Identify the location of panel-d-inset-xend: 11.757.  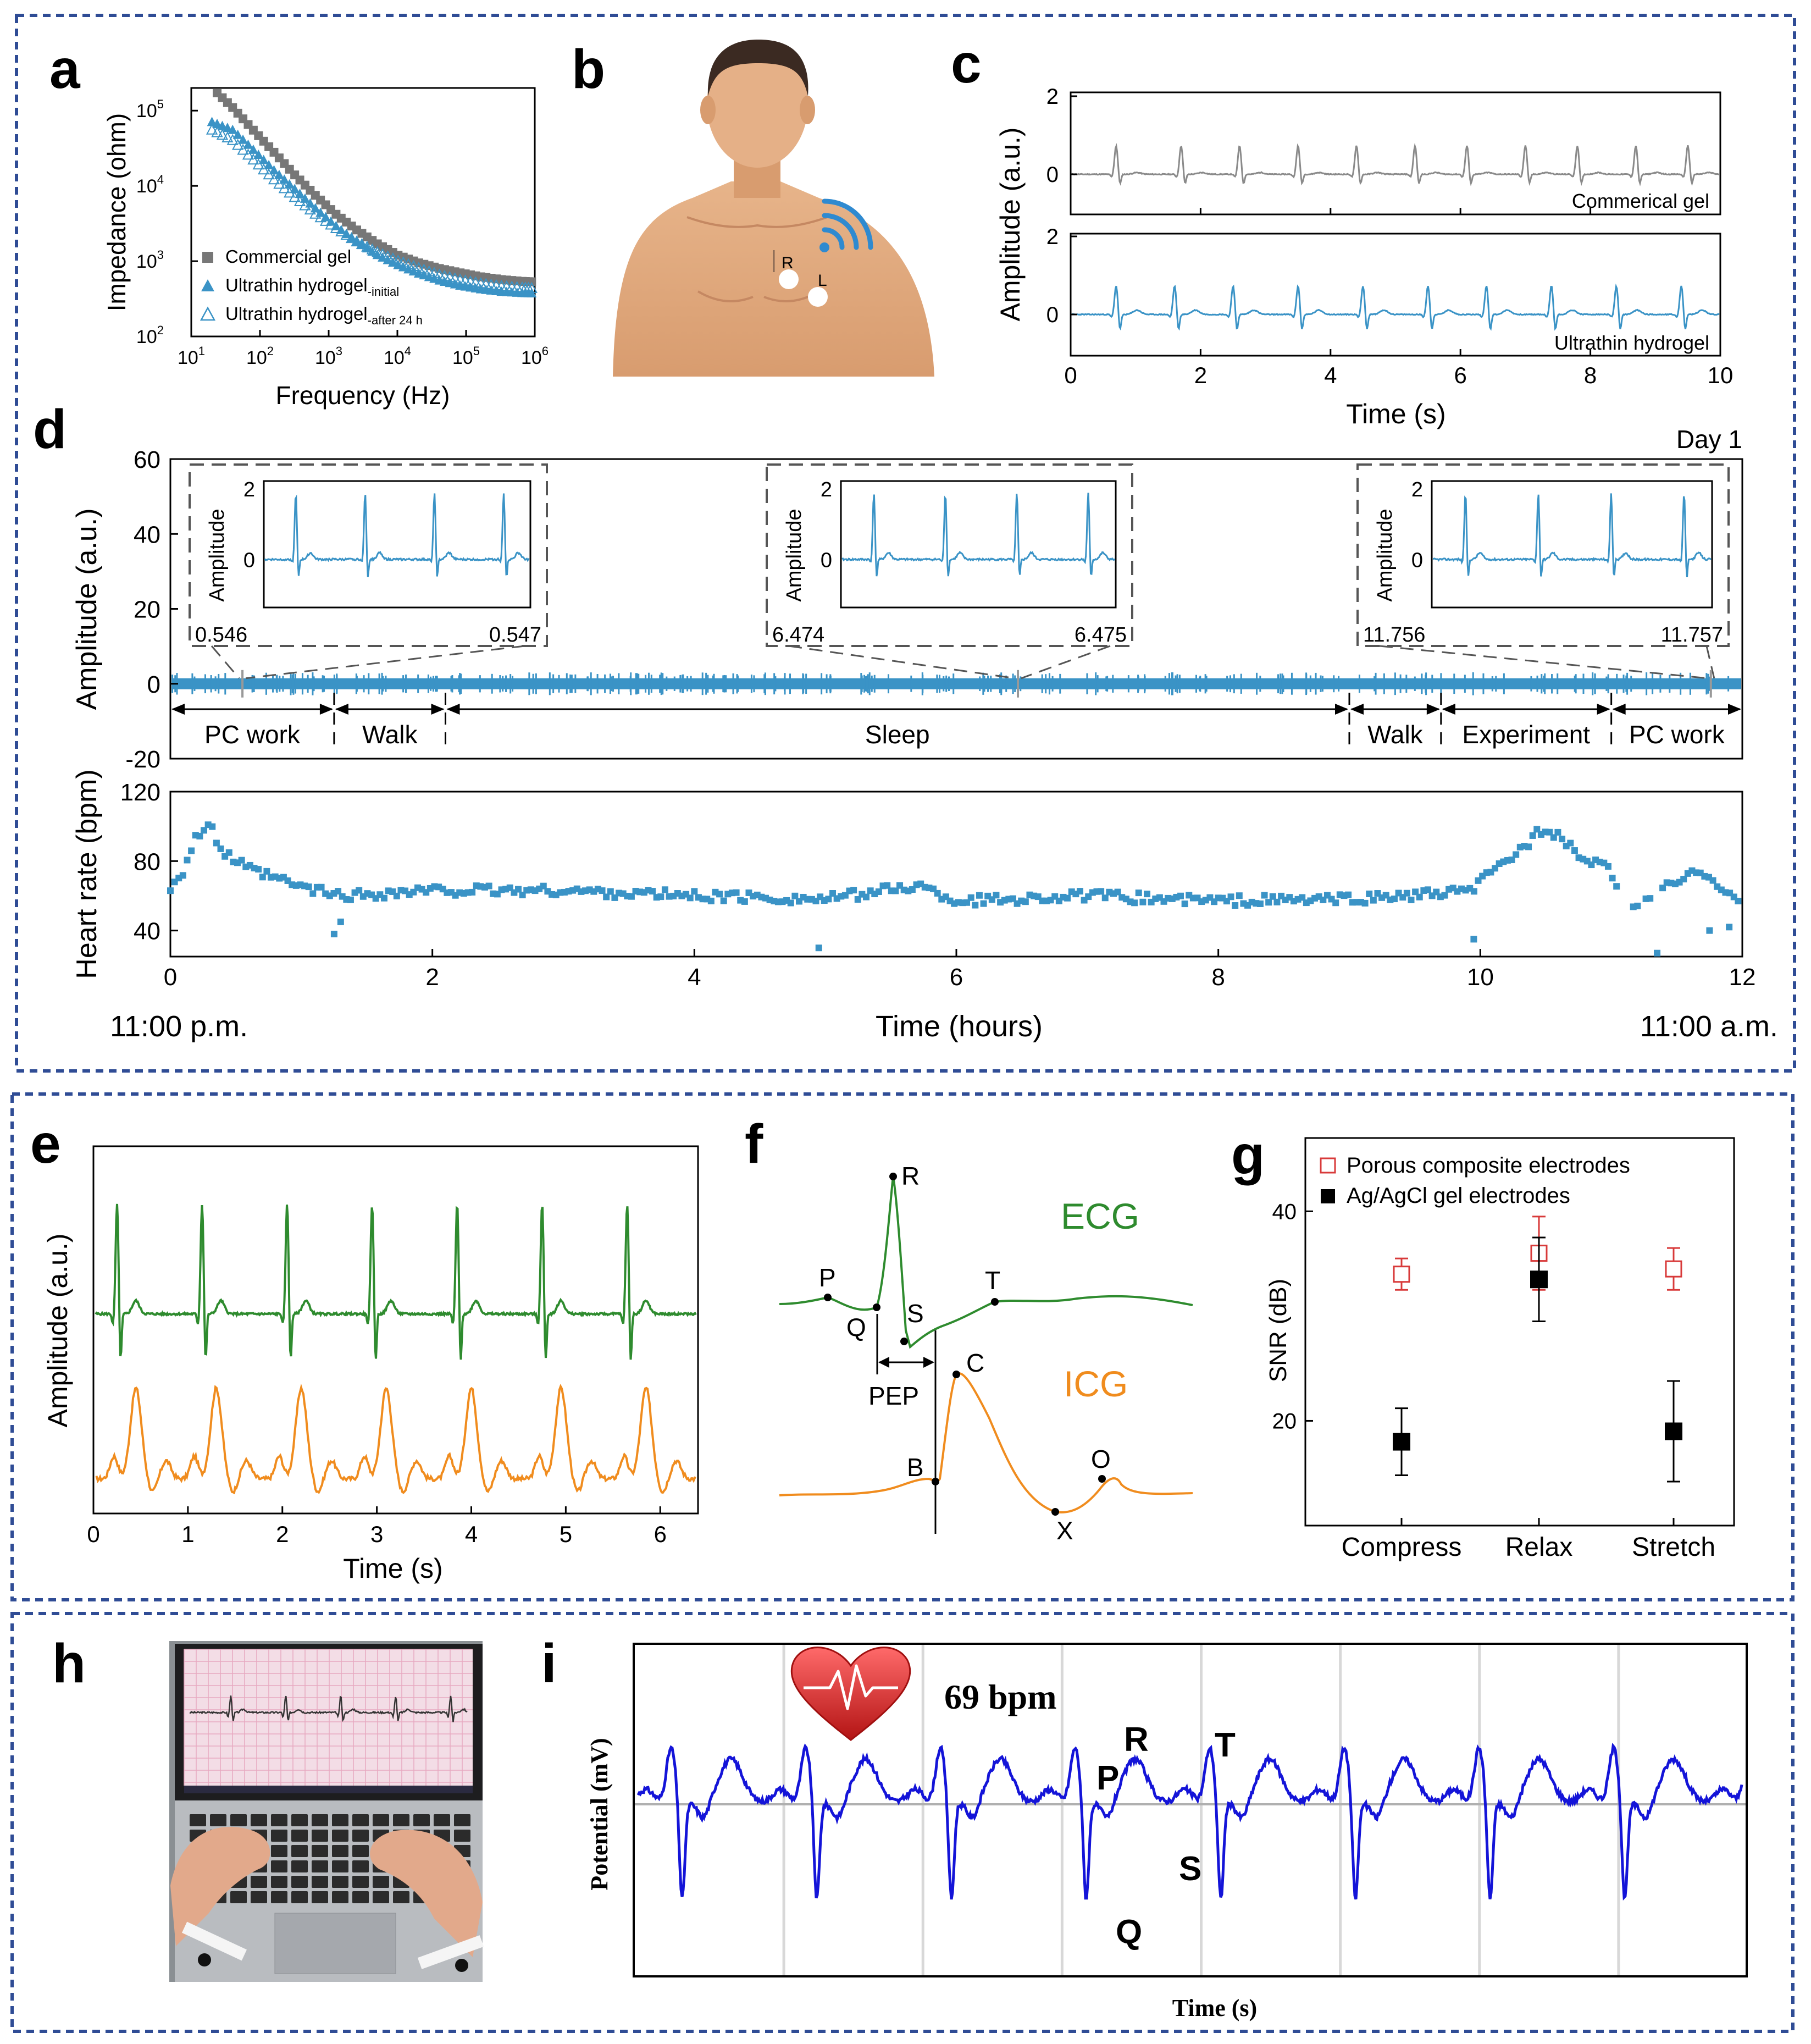
(1692, 635).